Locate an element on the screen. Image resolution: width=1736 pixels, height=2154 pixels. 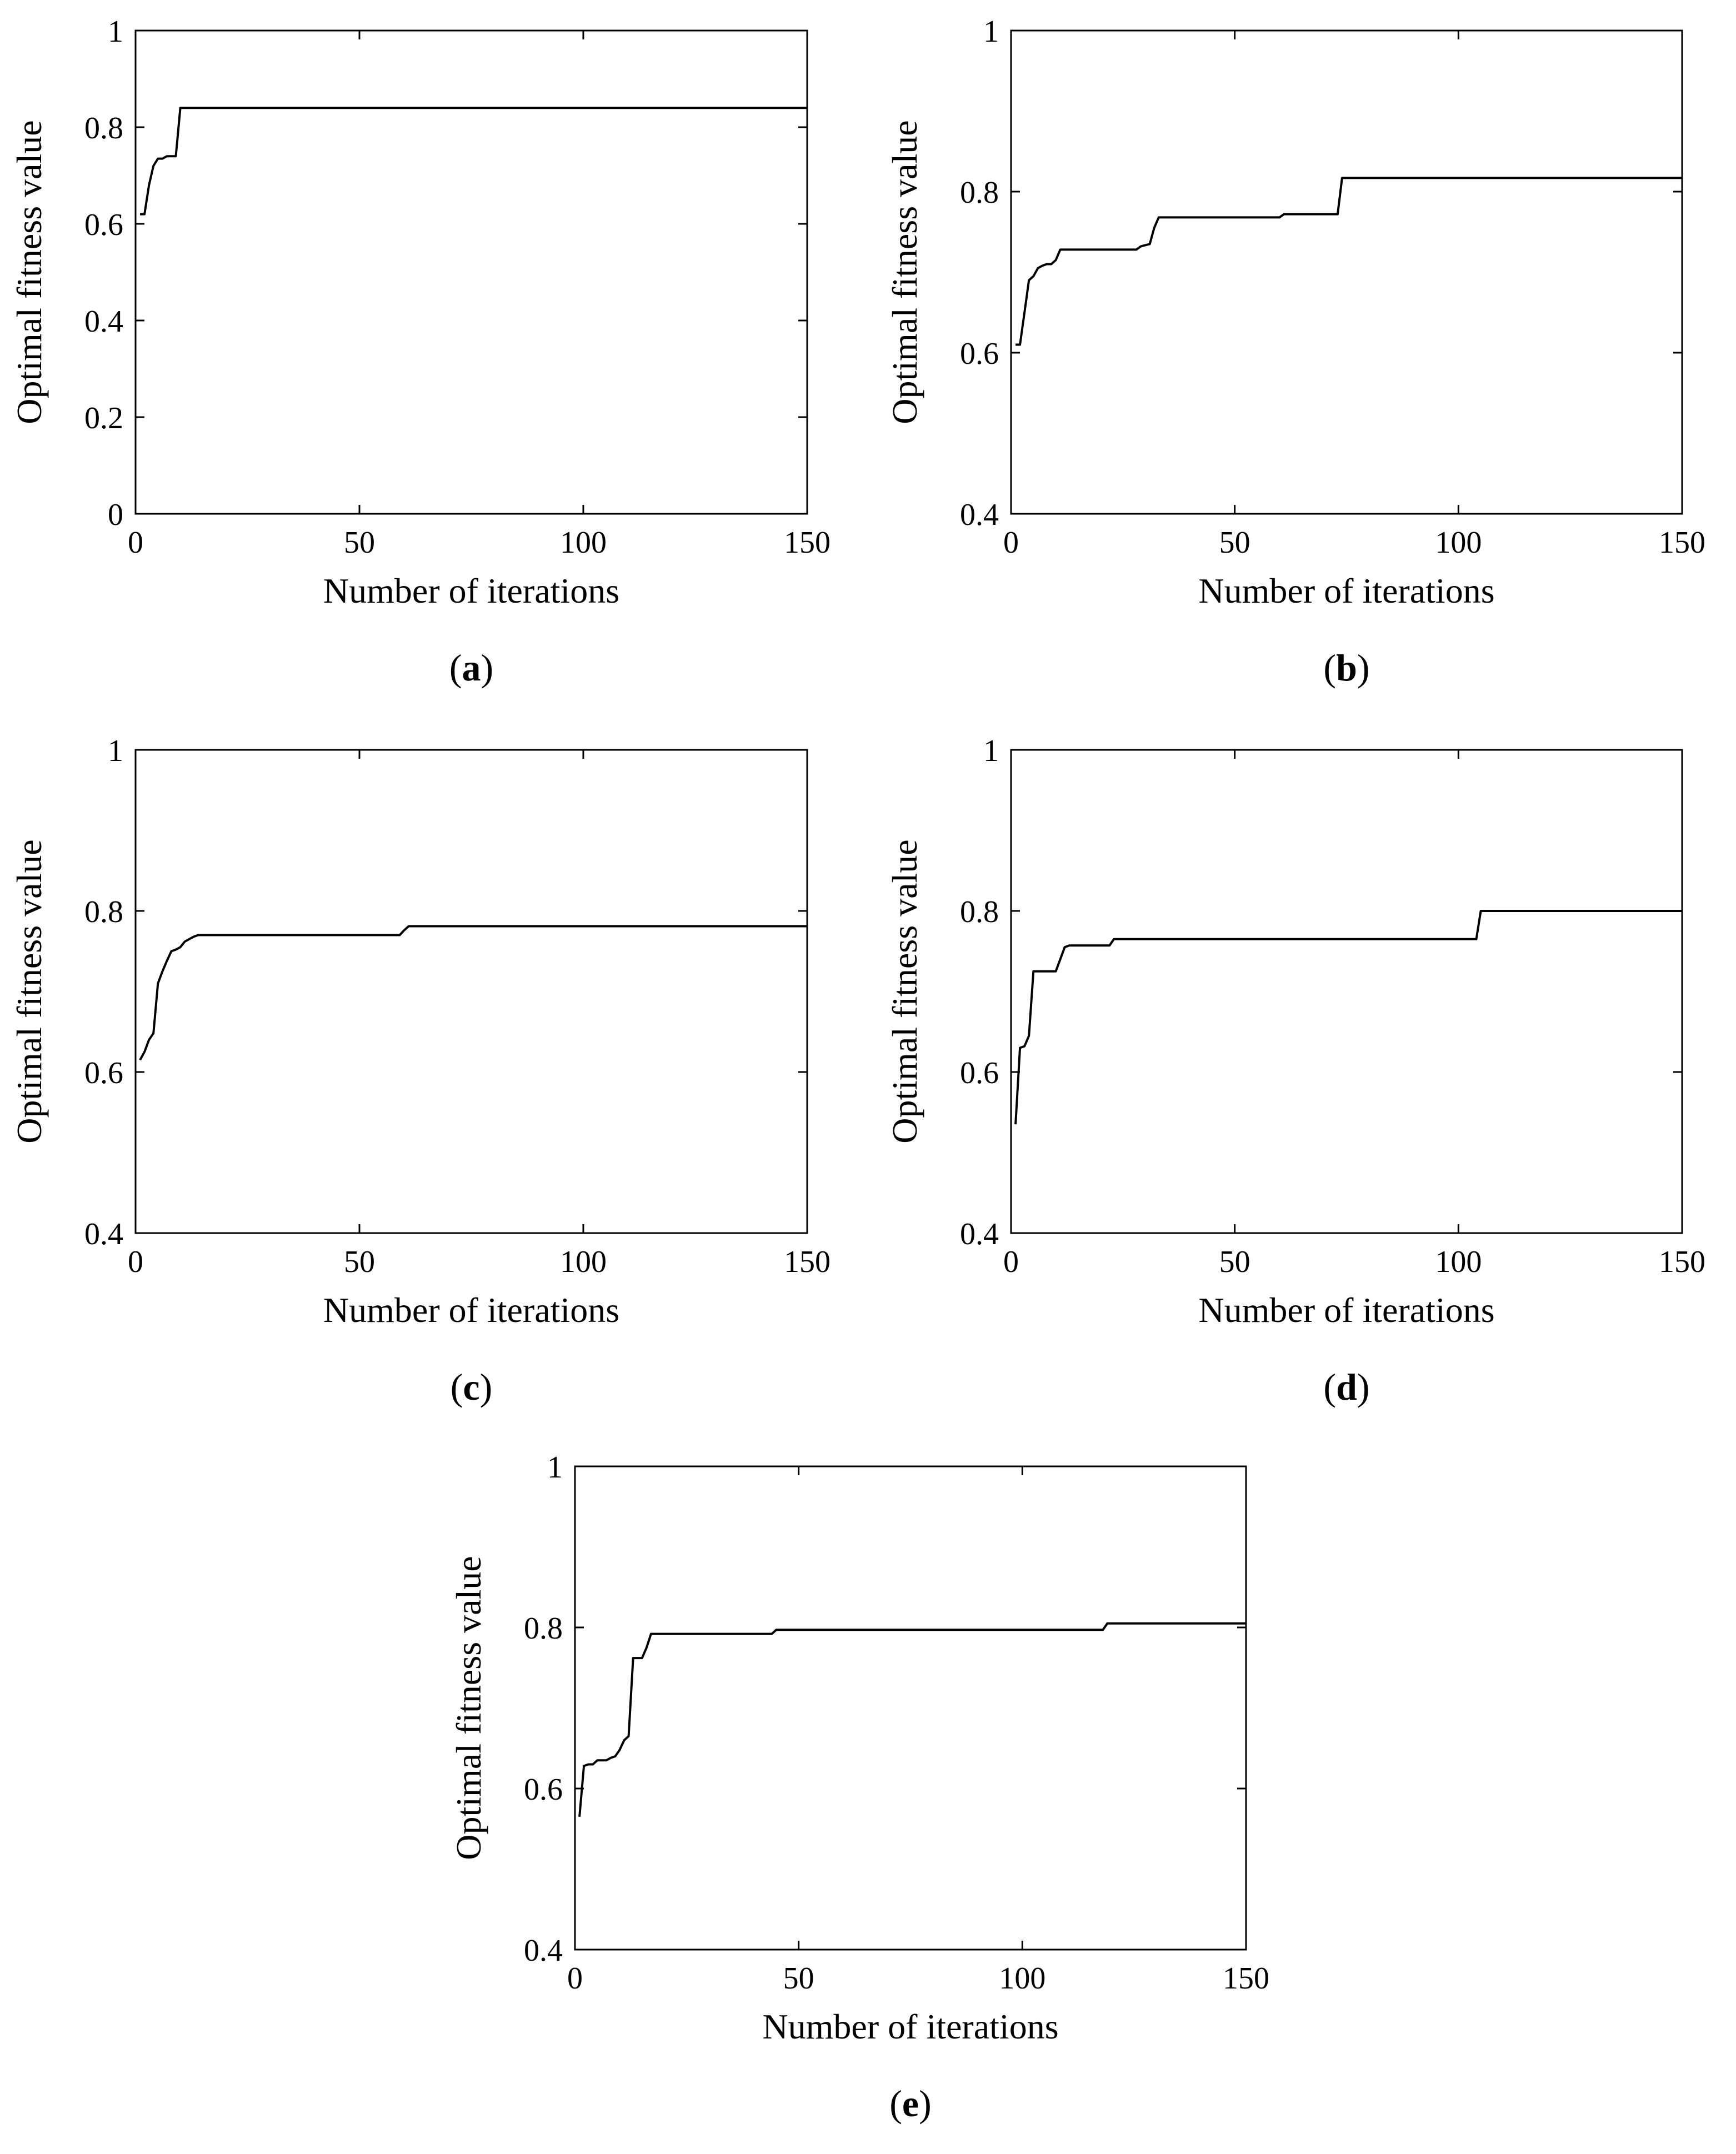
panel-label: (a) is located at coordinates (471, 668).